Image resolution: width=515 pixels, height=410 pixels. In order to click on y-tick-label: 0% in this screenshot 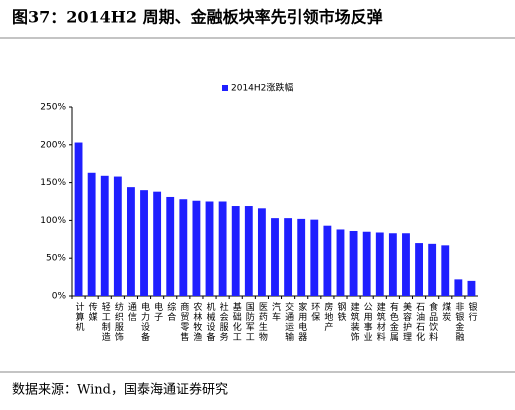, I will do `click(59, 297)`.